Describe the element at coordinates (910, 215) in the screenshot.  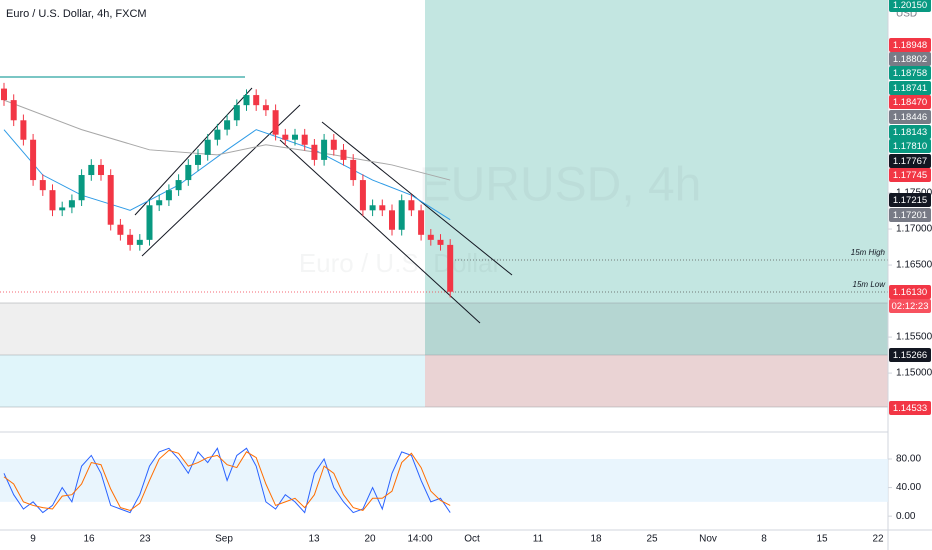
I see `price-tag-label: 1.17201` at that location.